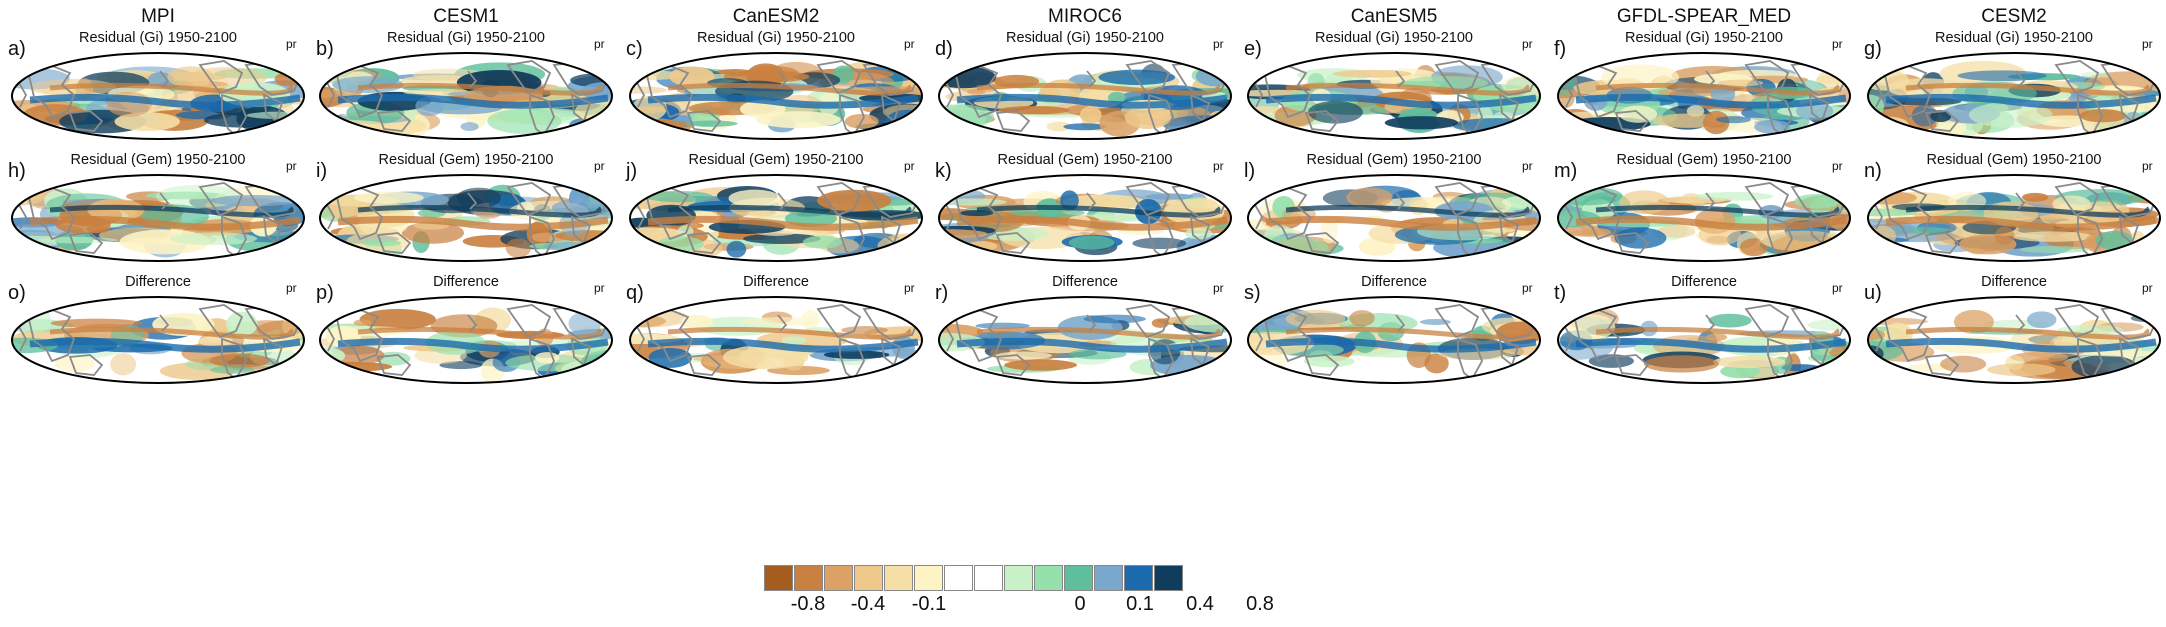  I want to click on panel-letter: k), so click(943, 171).